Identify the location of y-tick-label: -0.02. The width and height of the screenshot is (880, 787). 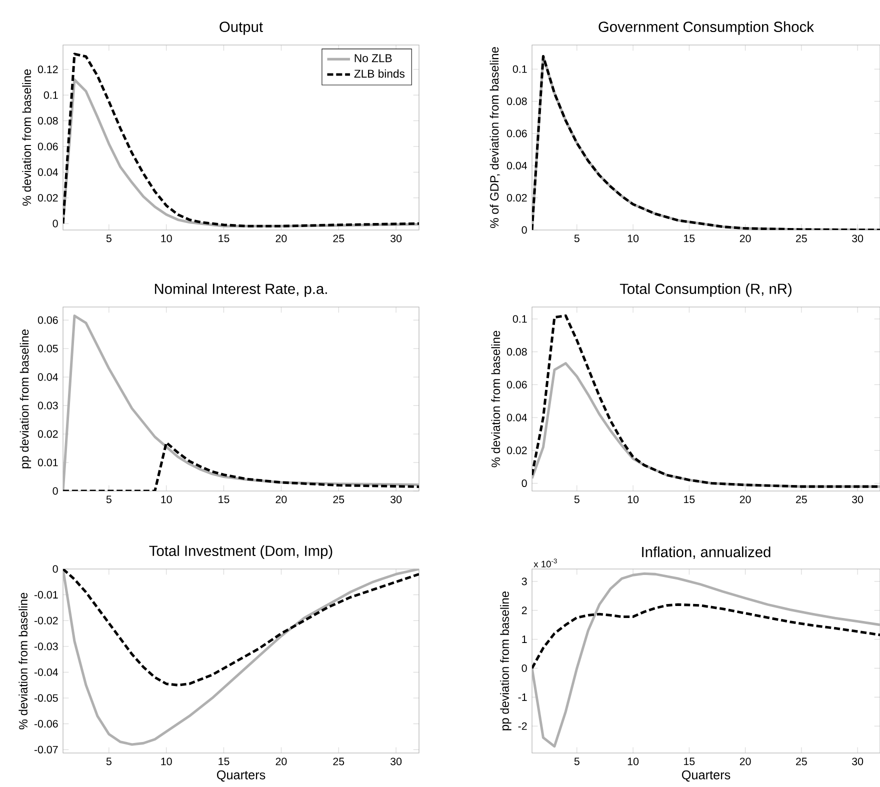
(46, 620).